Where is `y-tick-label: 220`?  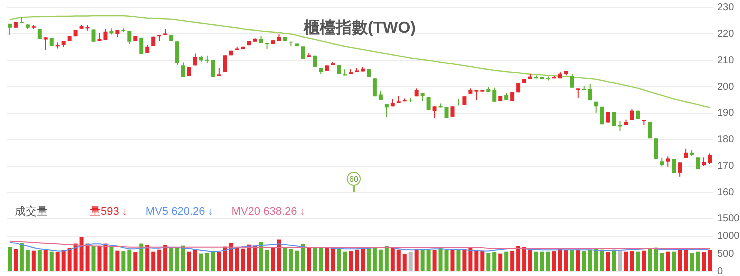 y-tick-label: 220 is located at coordinates (726, 34).